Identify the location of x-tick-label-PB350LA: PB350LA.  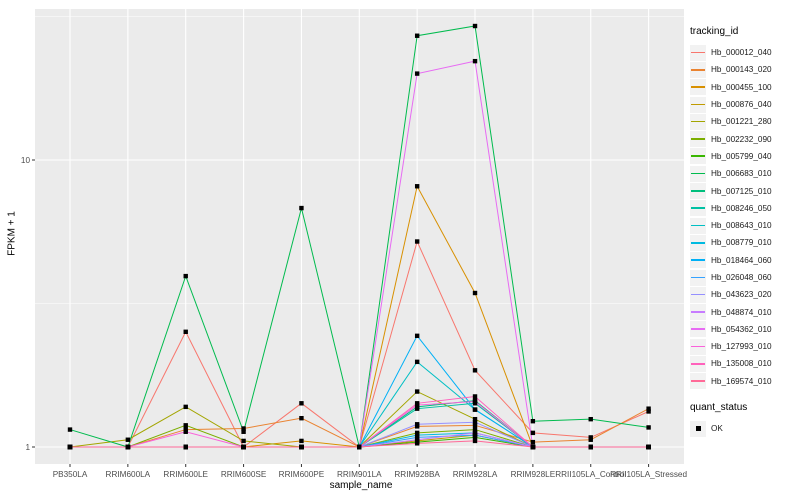
(70, 474).